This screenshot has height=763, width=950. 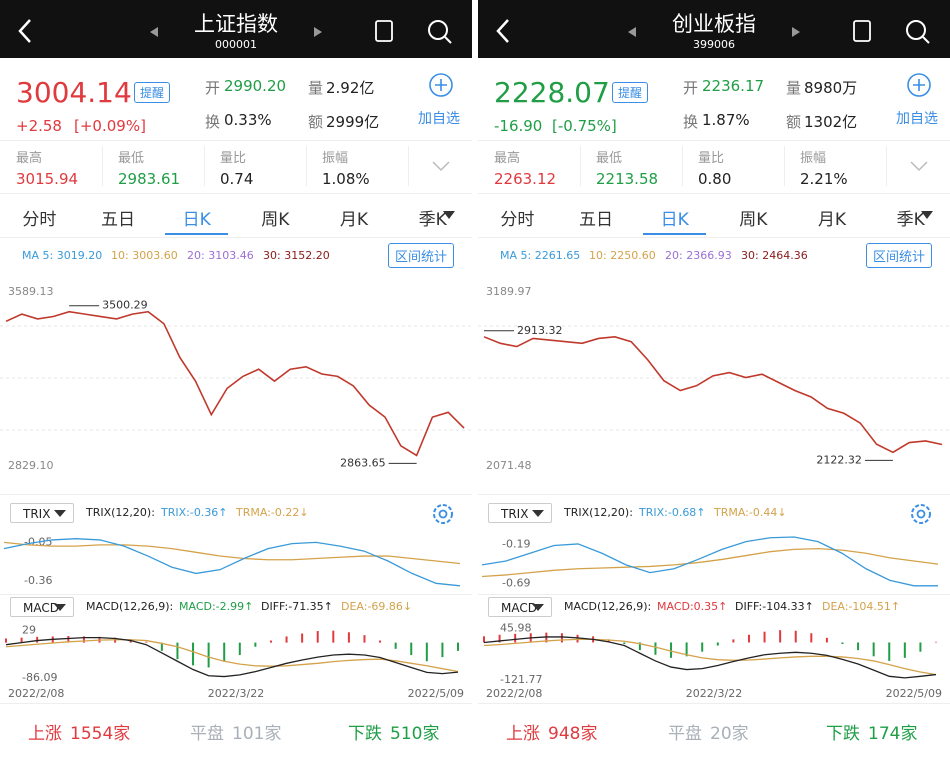 I want to click on switch-icon, so click(x=384, y=31).